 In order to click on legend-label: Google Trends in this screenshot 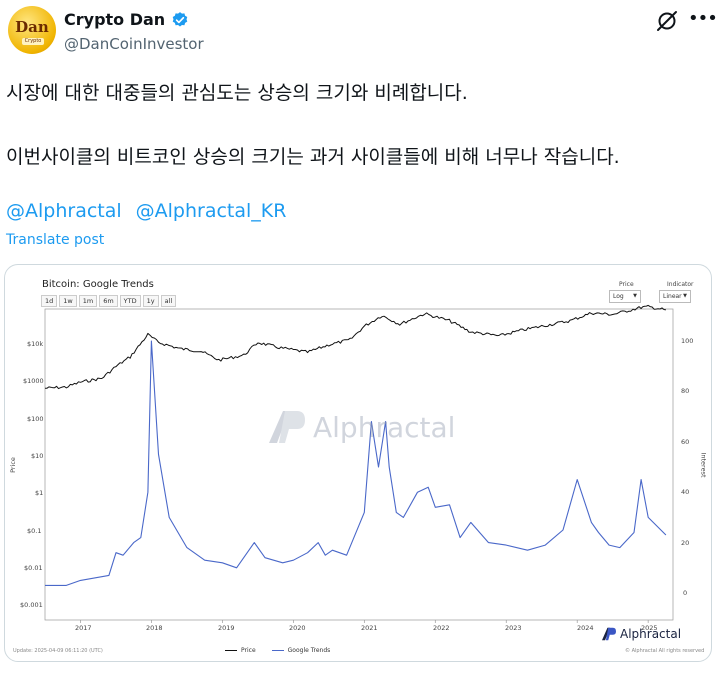, I will do `click(309, 650)`.